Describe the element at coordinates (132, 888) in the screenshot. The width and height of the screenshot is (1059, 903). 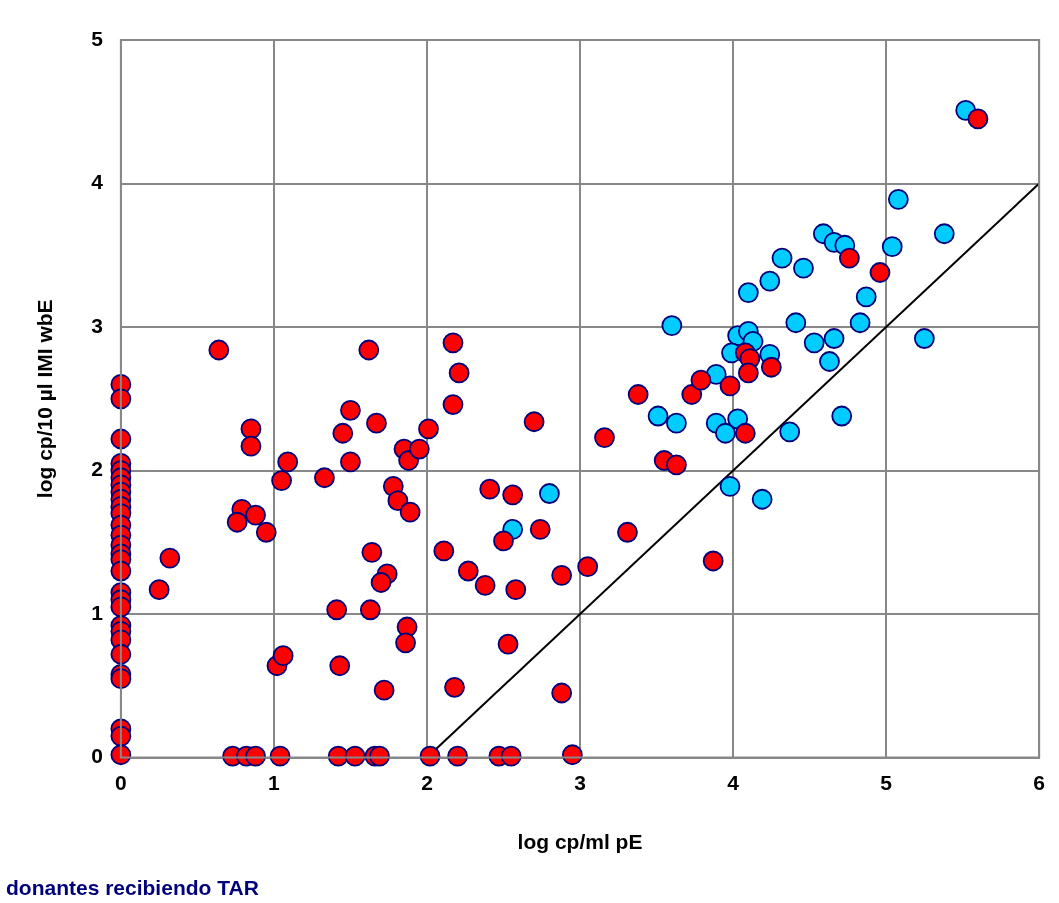
I see `text: donantes recibiendo TAR` at that location.